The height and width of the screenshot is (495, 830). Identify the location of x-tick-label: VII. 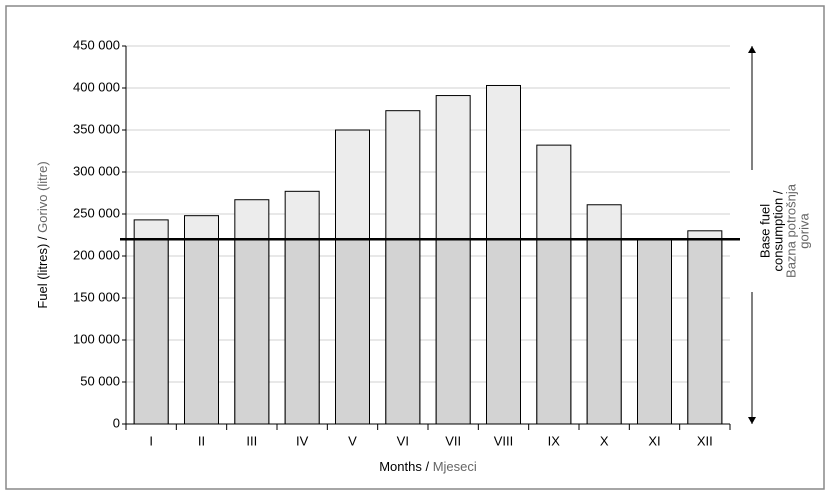
(453, 440).